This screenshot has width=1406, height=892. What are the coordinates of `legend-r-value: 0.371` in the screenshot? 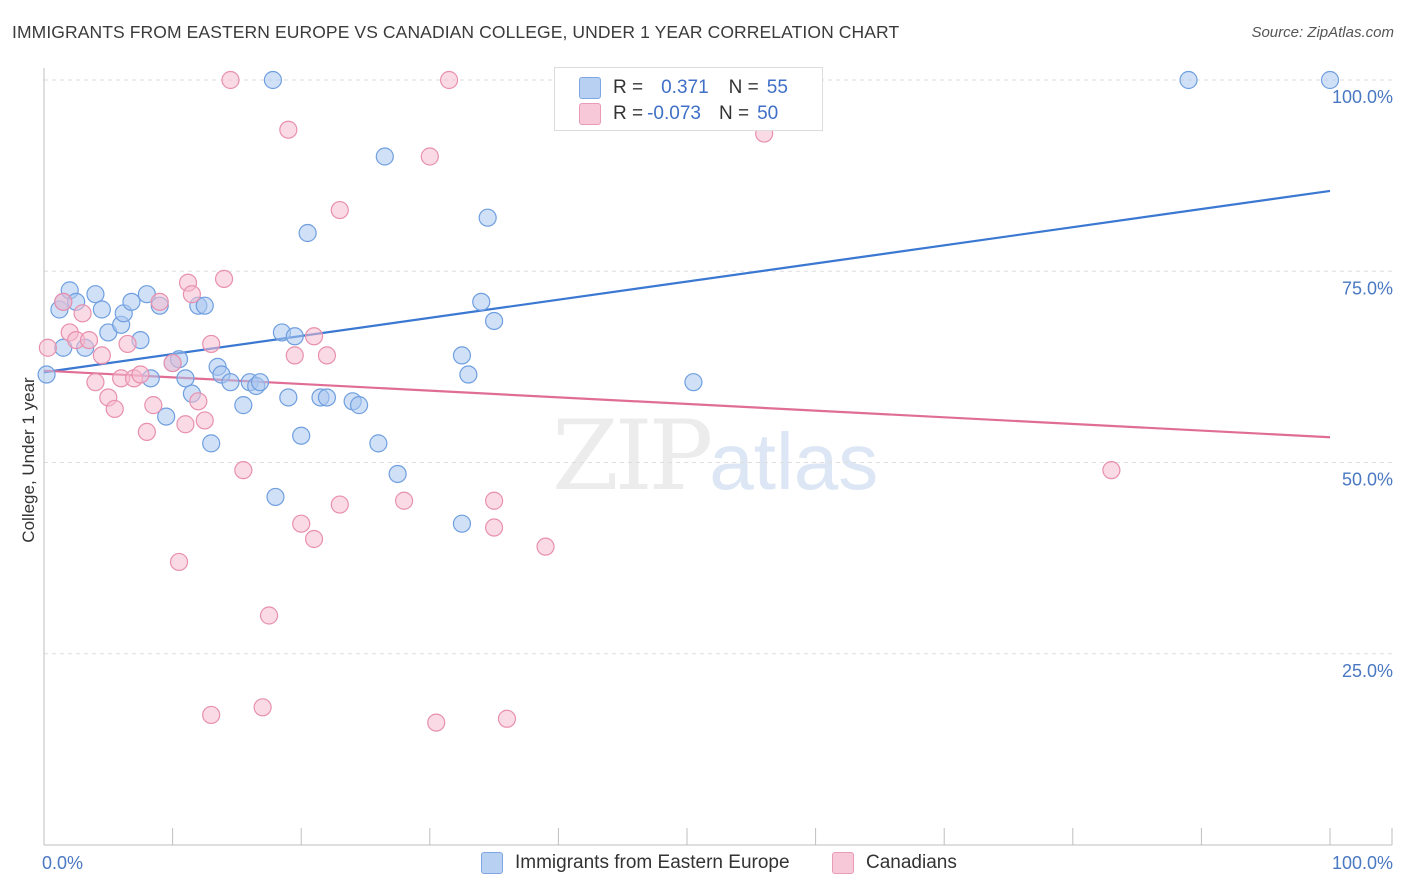 It's located at (685, 87).